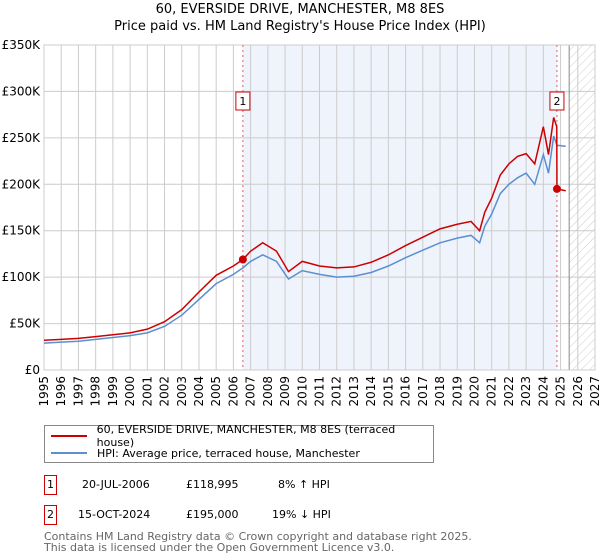 The image size is (600, 560). I want to click on x-tick-label: 2025, so click(561, 391).